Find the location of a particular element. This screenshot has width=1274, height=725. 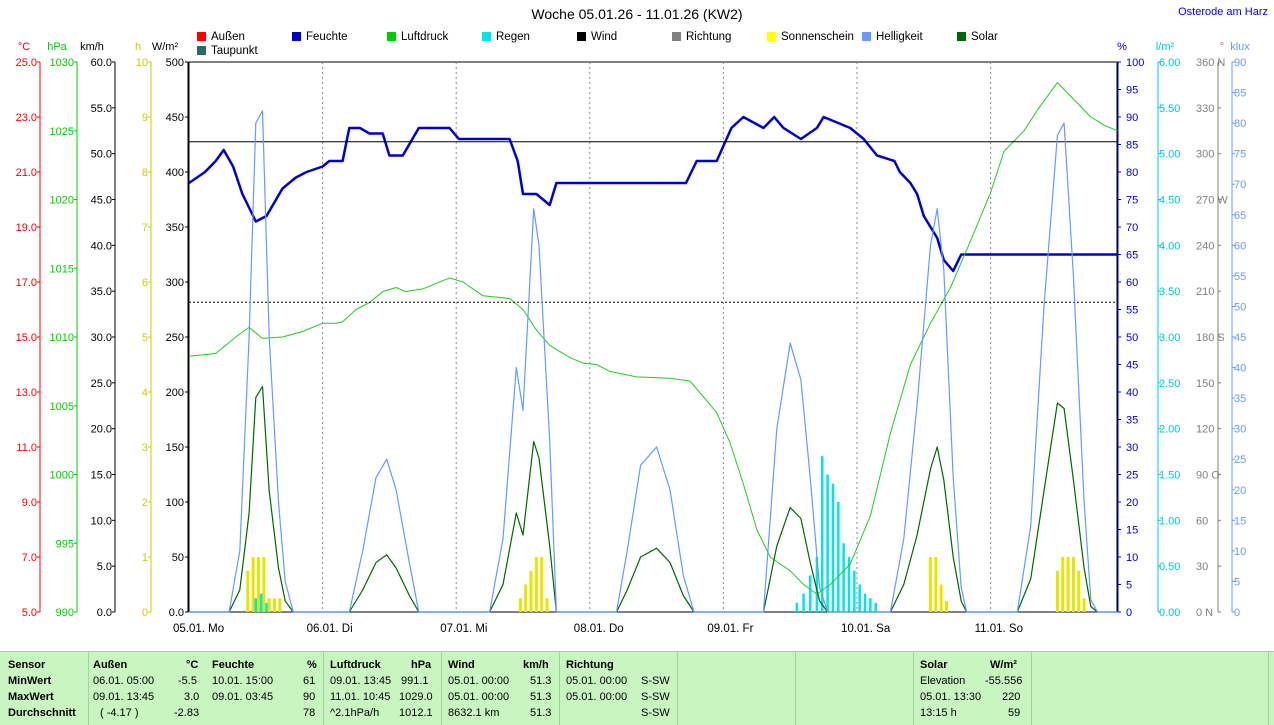

stats-col-solar is located at coordinates (972, 688).